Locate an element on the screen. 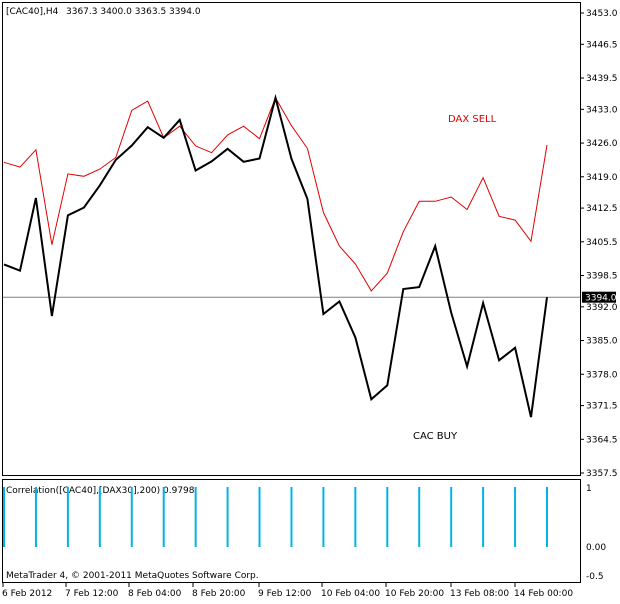  price-tick-label: 3419.0 is located at coordinates (602, 178).